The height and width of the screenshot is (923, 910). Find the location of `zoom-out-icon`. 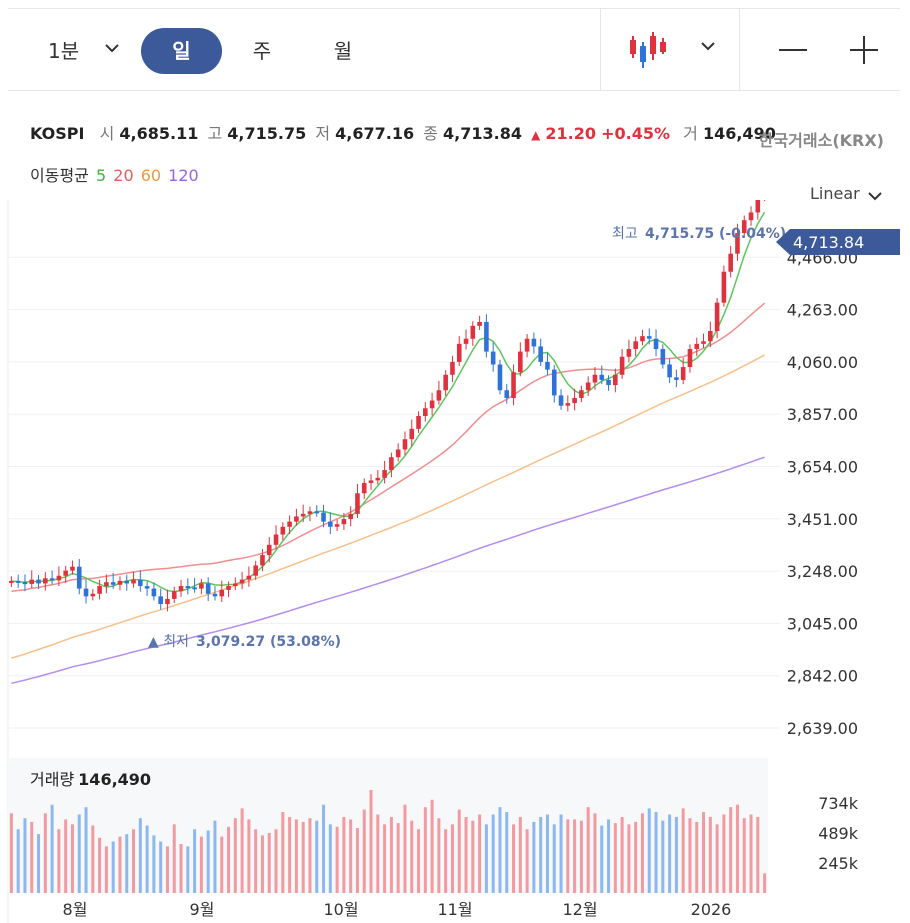

zoom-out-icon is located at coordinates (793, 50).